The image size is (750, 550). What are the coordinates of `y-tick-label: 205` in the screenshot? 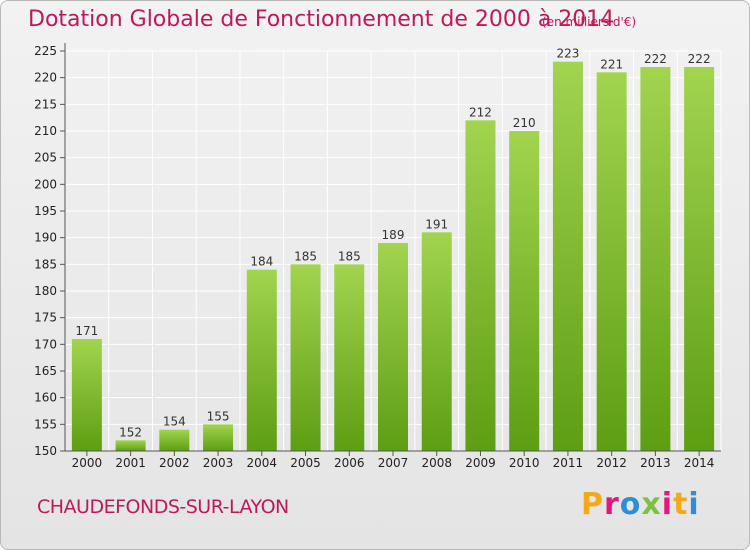 It's located at (45, 158).